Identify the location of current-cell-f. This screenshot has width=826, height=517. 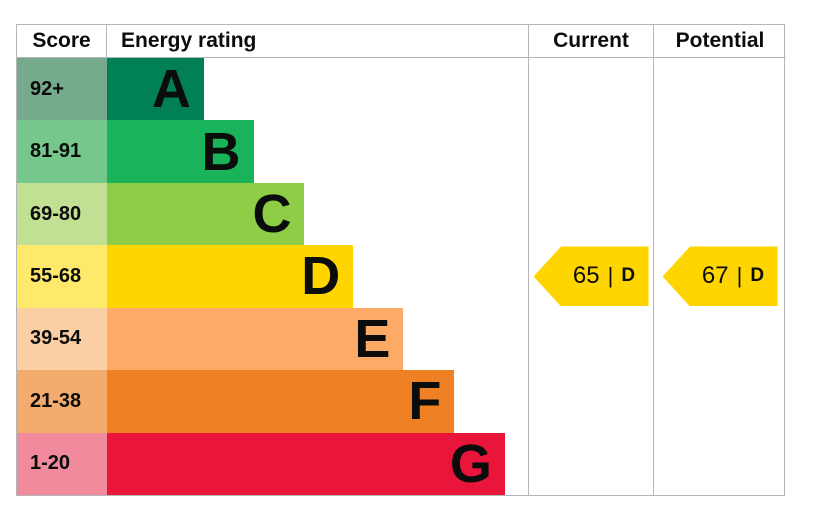
(591, 401).